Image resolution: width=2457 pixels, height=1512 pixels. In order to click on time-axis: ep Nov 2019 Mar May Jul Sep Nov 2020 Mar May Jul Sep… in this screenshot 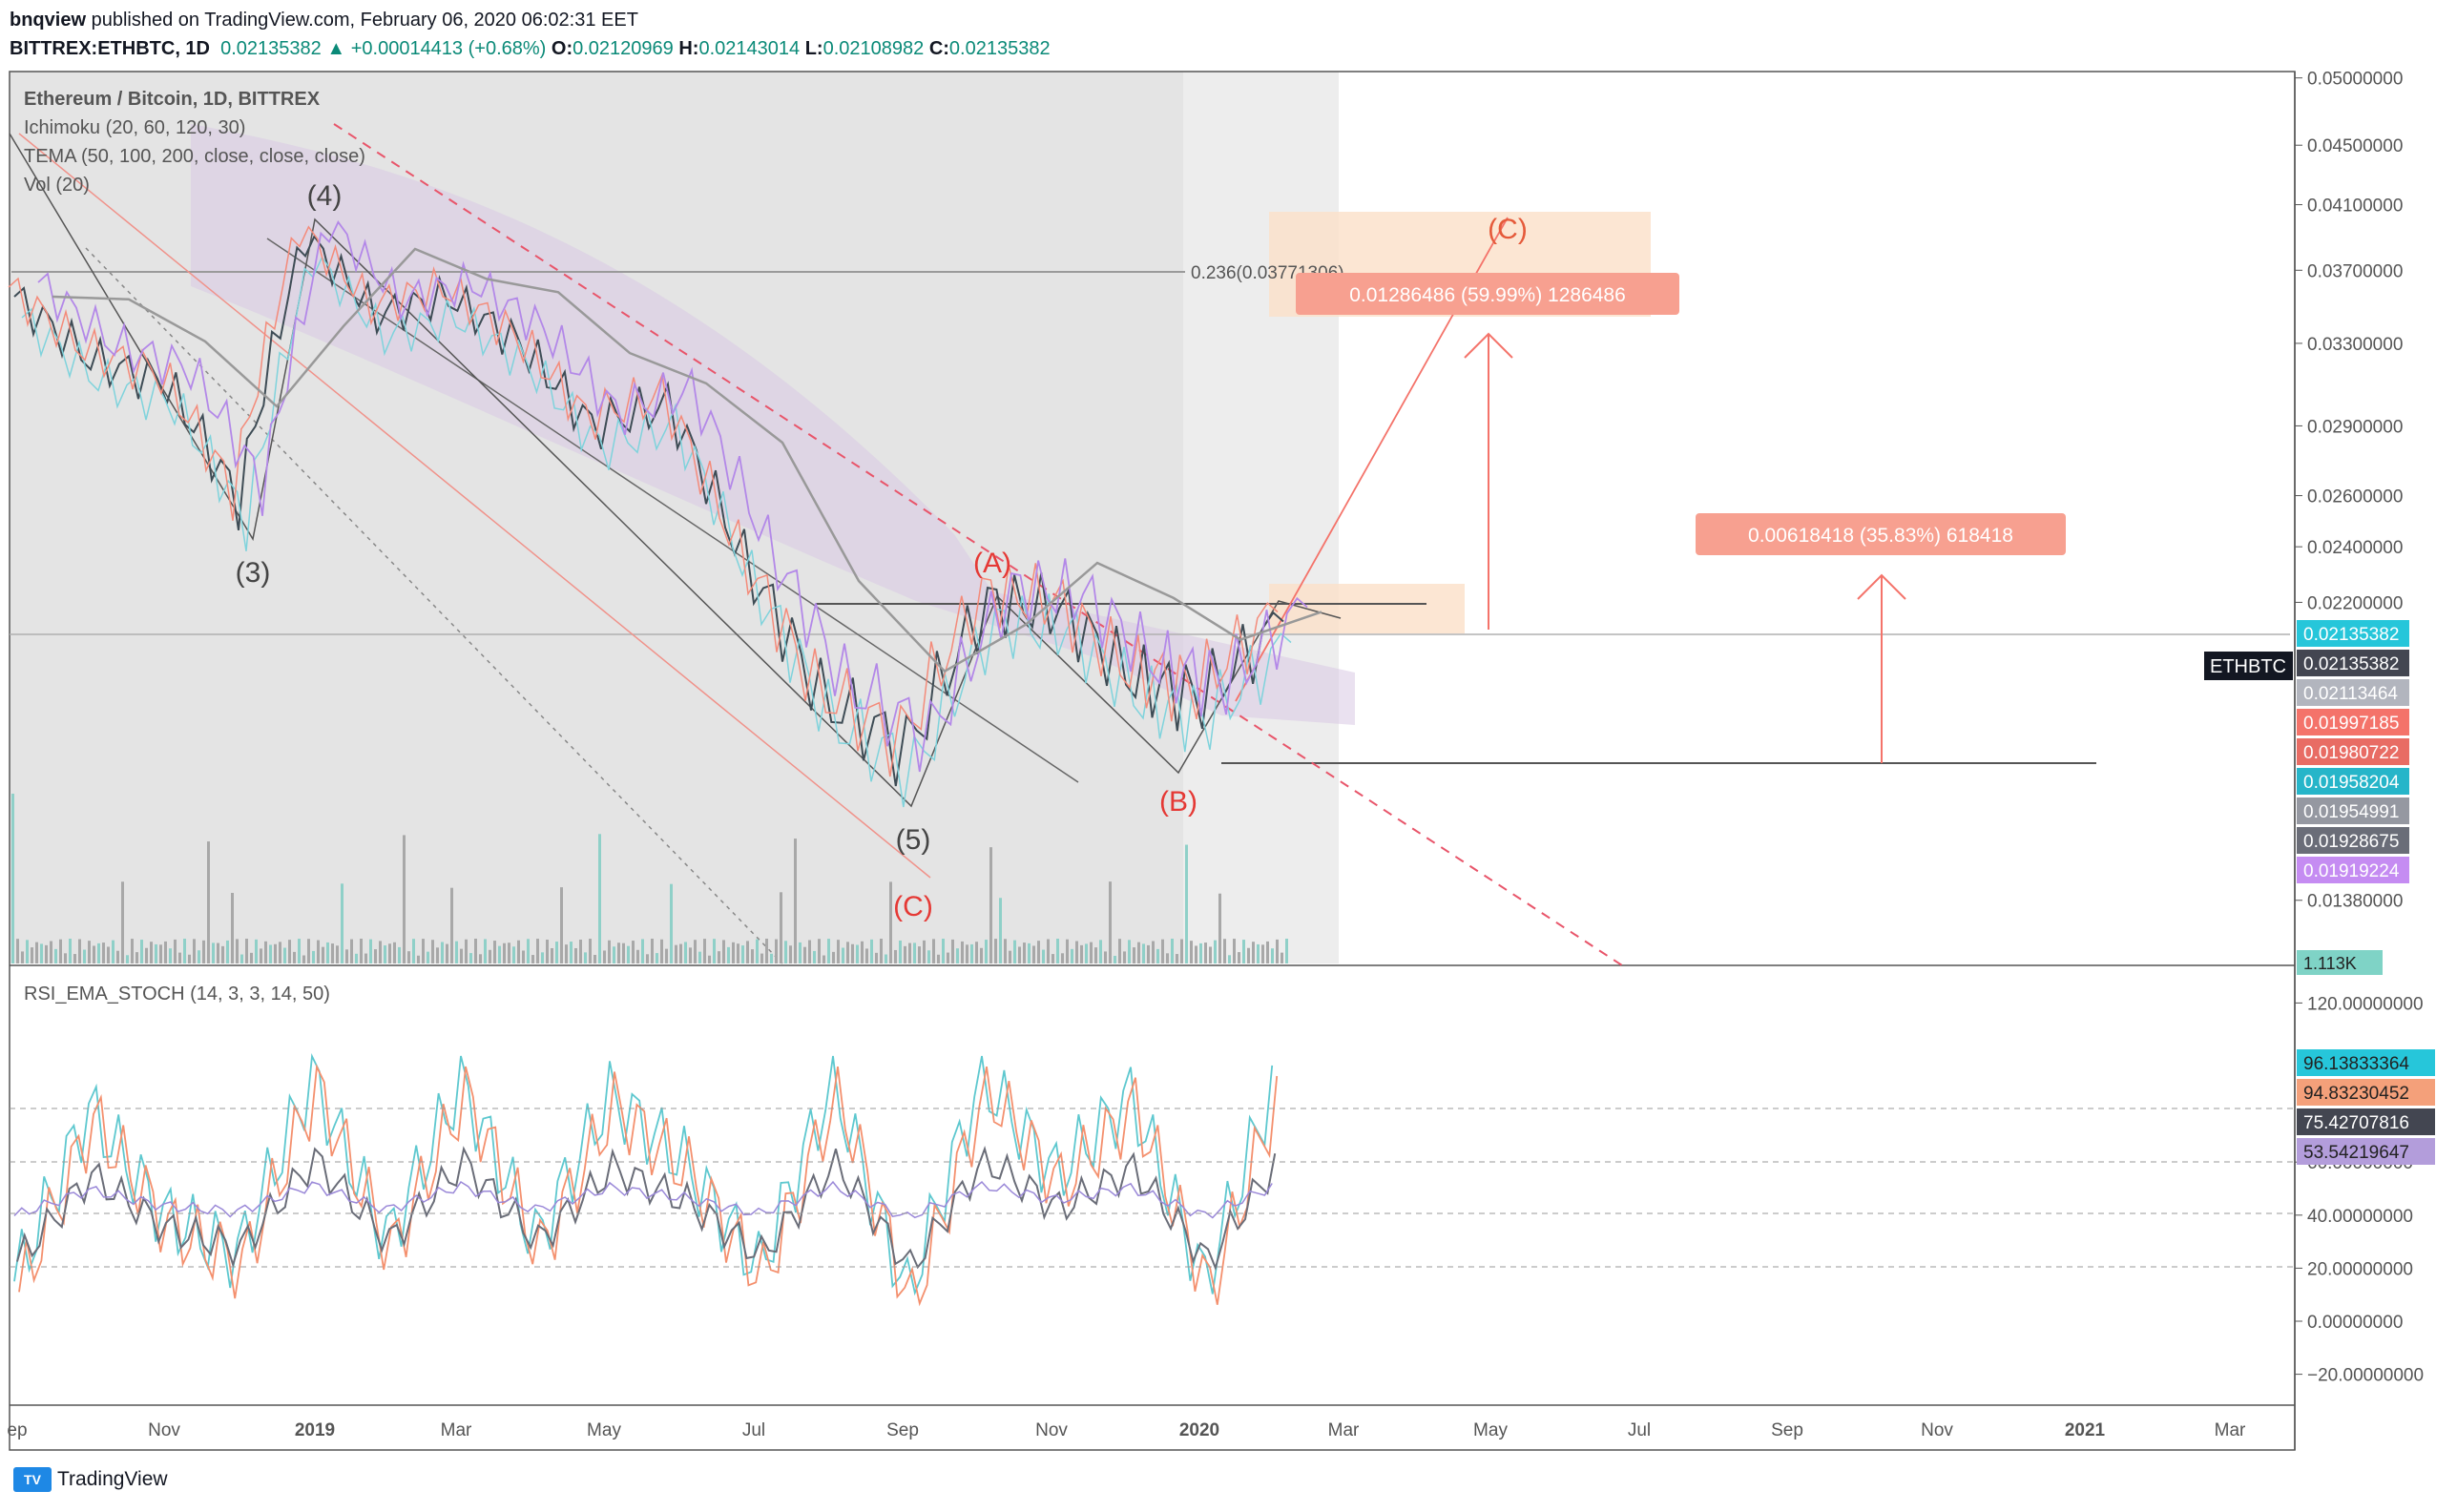, I will do `click(1126, 1430)`.